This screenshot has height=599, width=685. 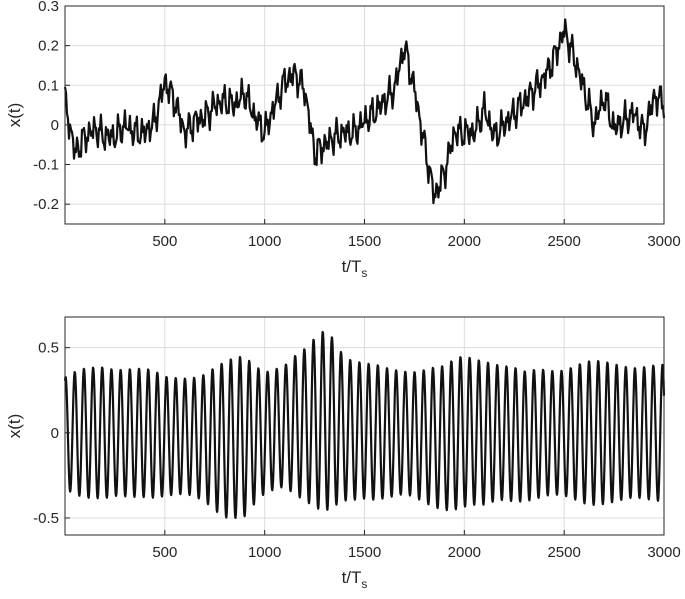 What do you see at coordinates (48, 85) in the screenshot?
I see `top-y-tick-label: 0.1` at bounding box center [48, 85].